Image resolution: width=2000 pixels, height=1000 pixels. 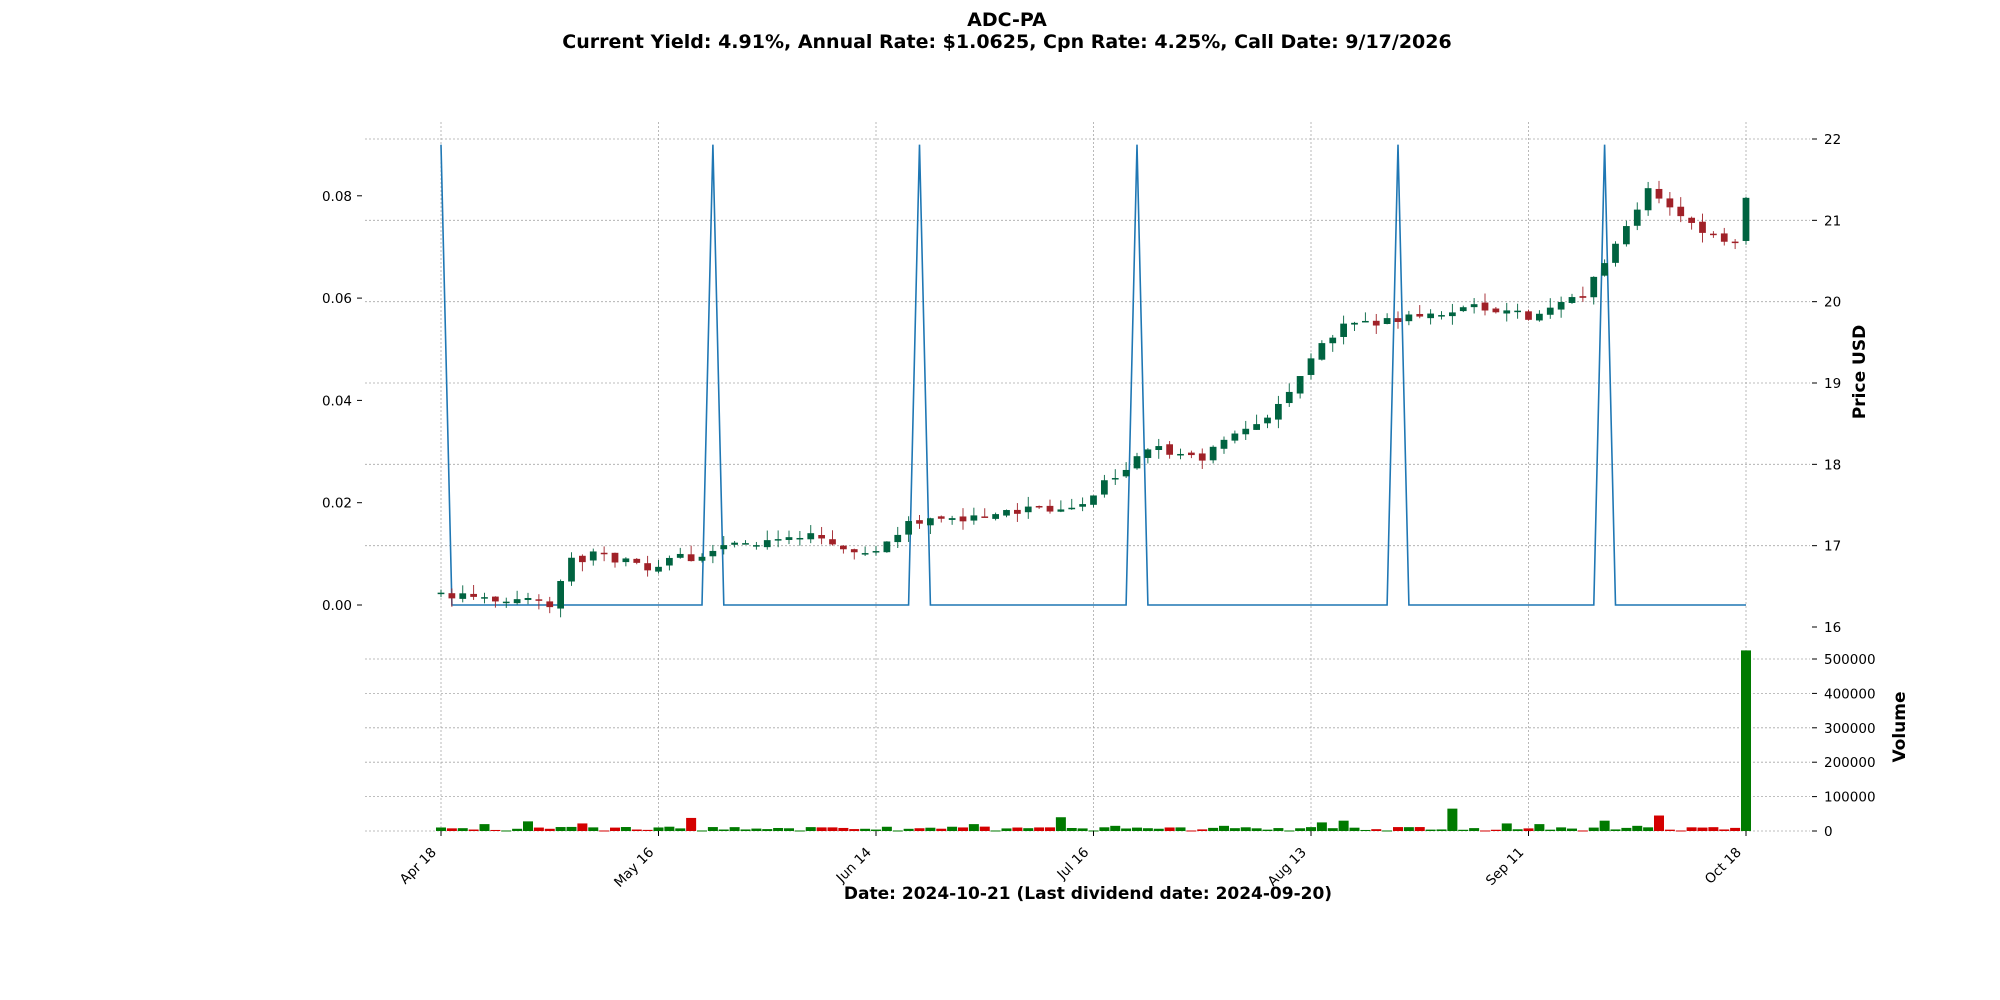 What do you see at coordinates (337, 197) in the screenshot?
I see `left-tick-label: 0.08` at bounding box center [337, 197].